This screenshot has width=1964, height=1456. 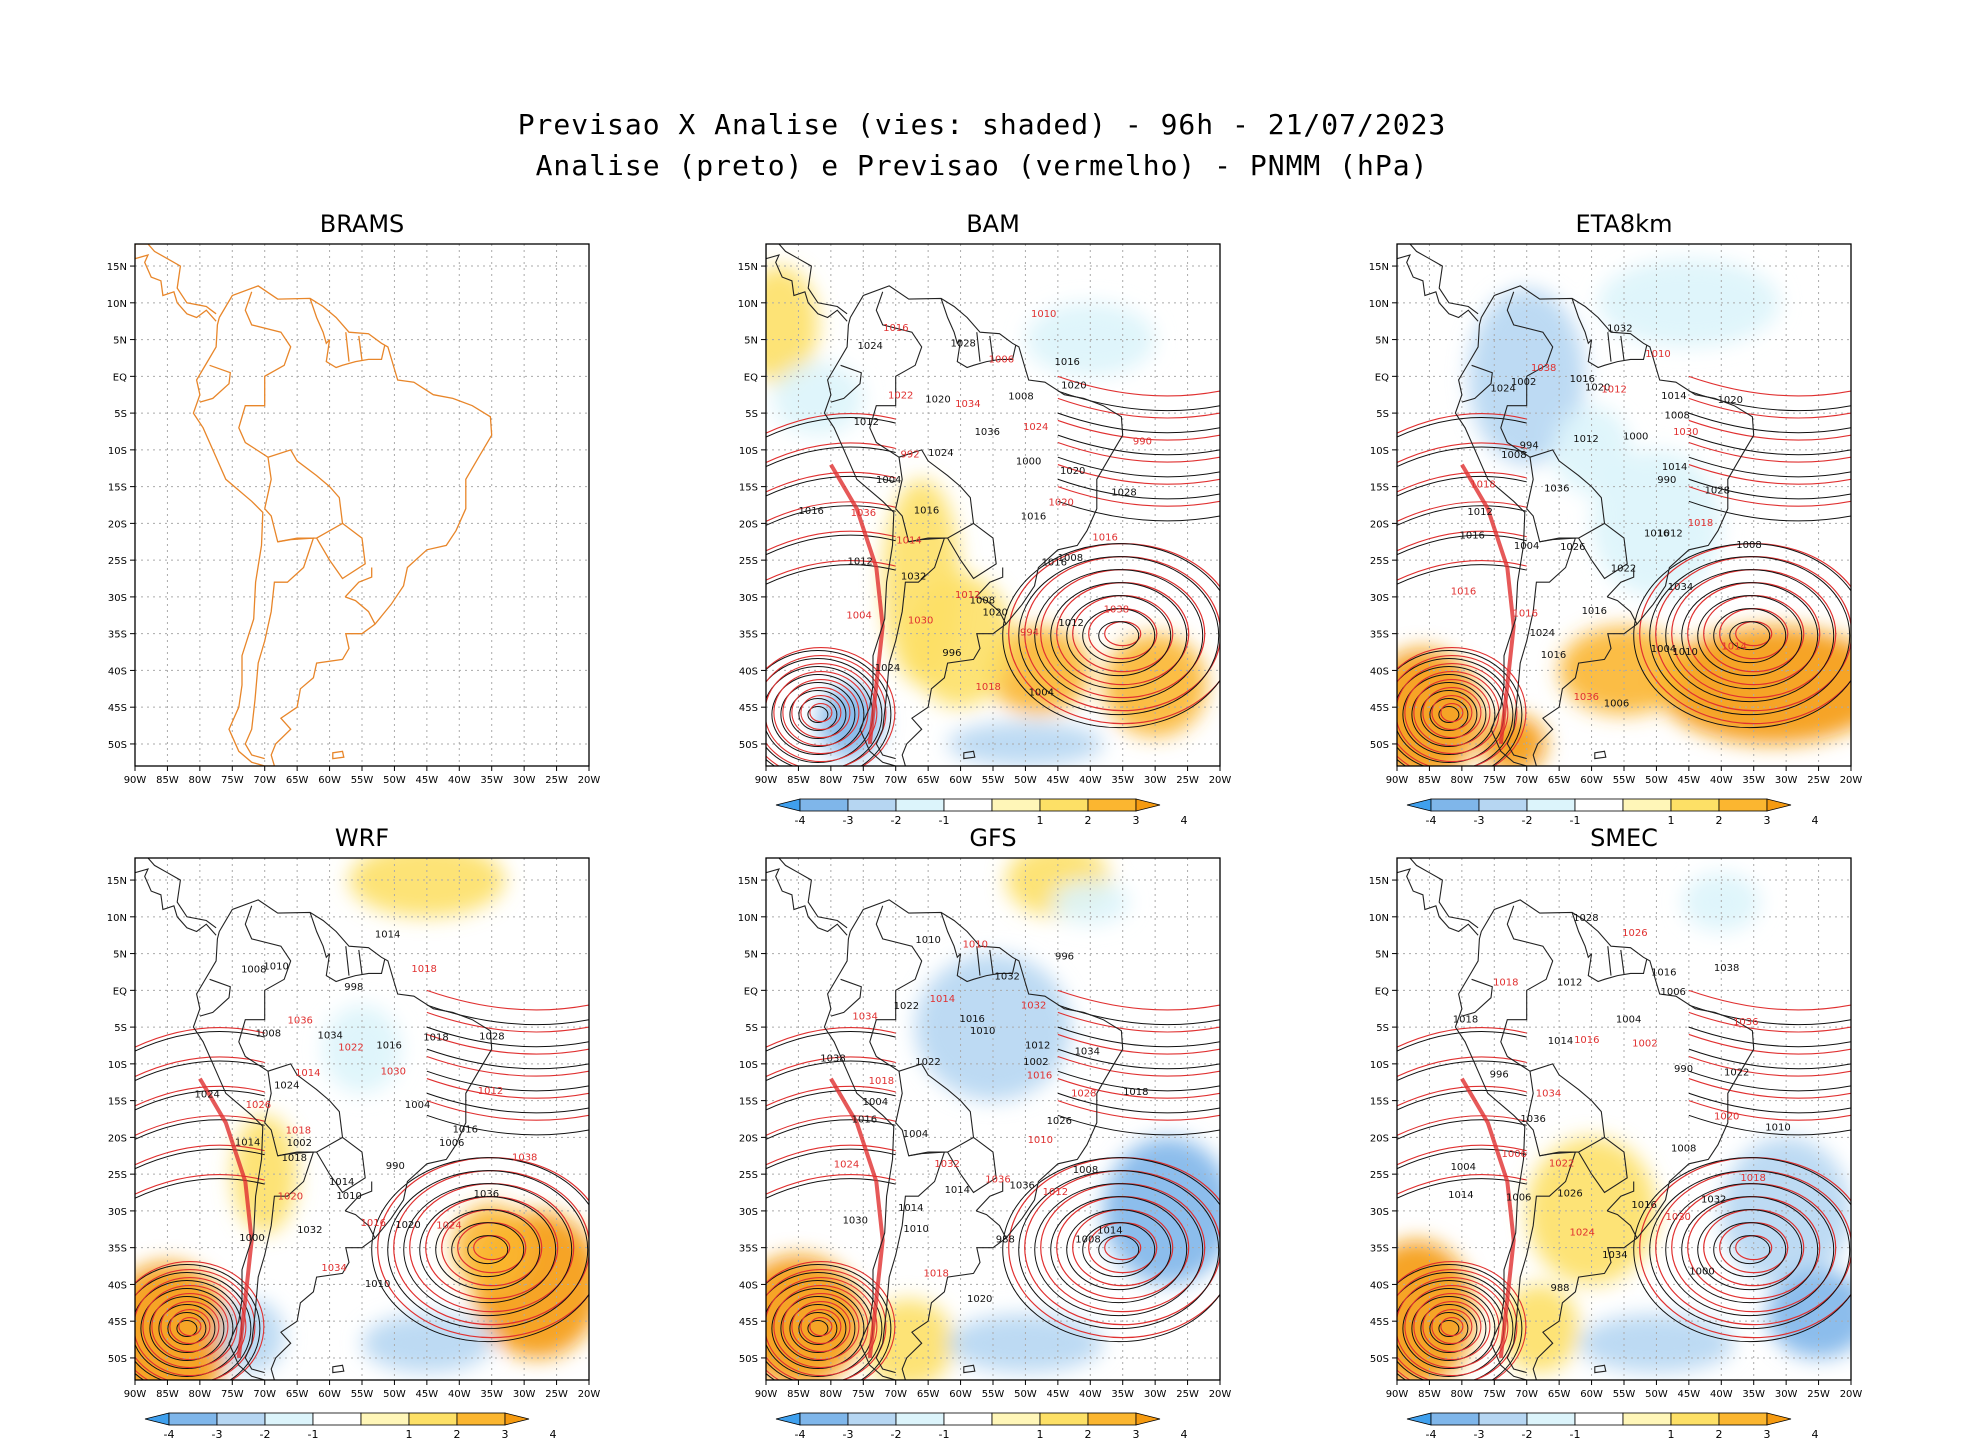 What do you see at coordinates (258, 1105) in the screenshot?
I see `forecast-isobar-label: 1026` at bounding box center [258, 1105].